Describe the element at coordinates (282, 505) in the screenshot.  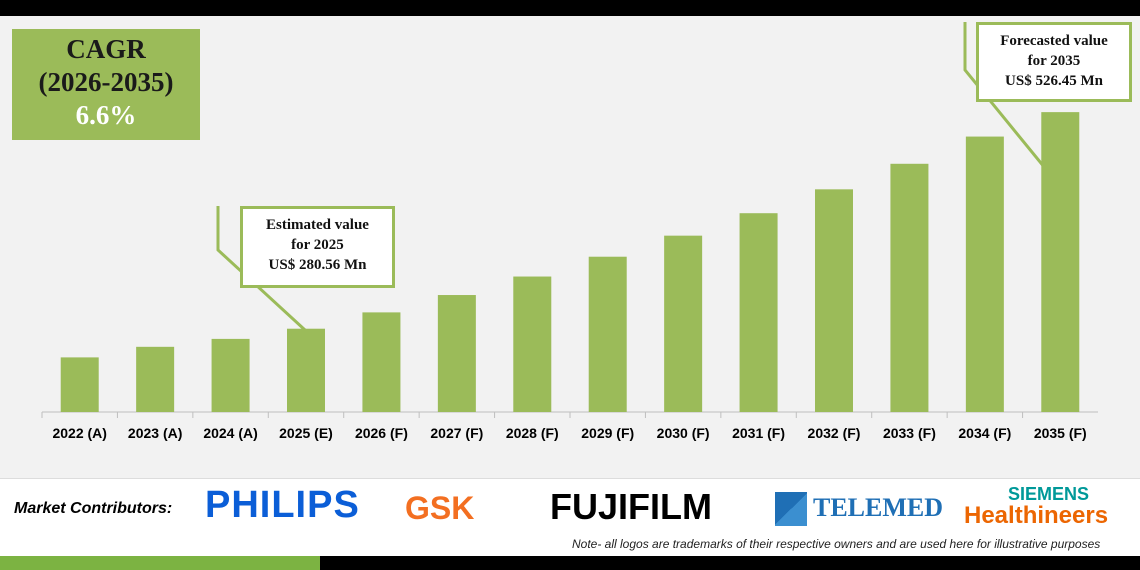
I see `philips-logo: PHILIPS` at that location.